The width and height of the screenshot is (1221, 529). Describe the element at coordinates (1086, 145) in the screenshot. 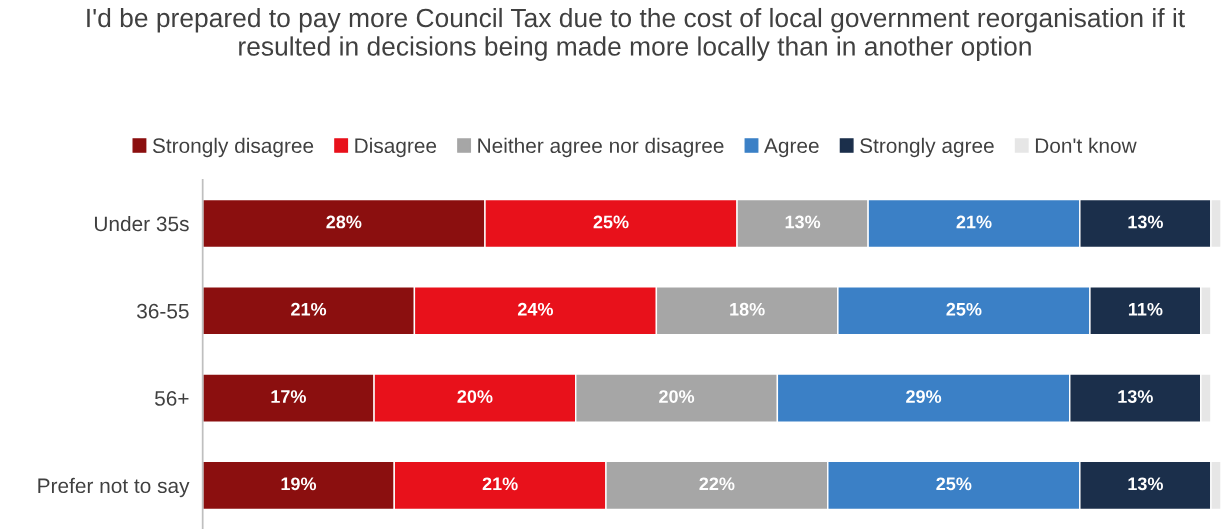

I see `legend-label: Don't know` at that location.